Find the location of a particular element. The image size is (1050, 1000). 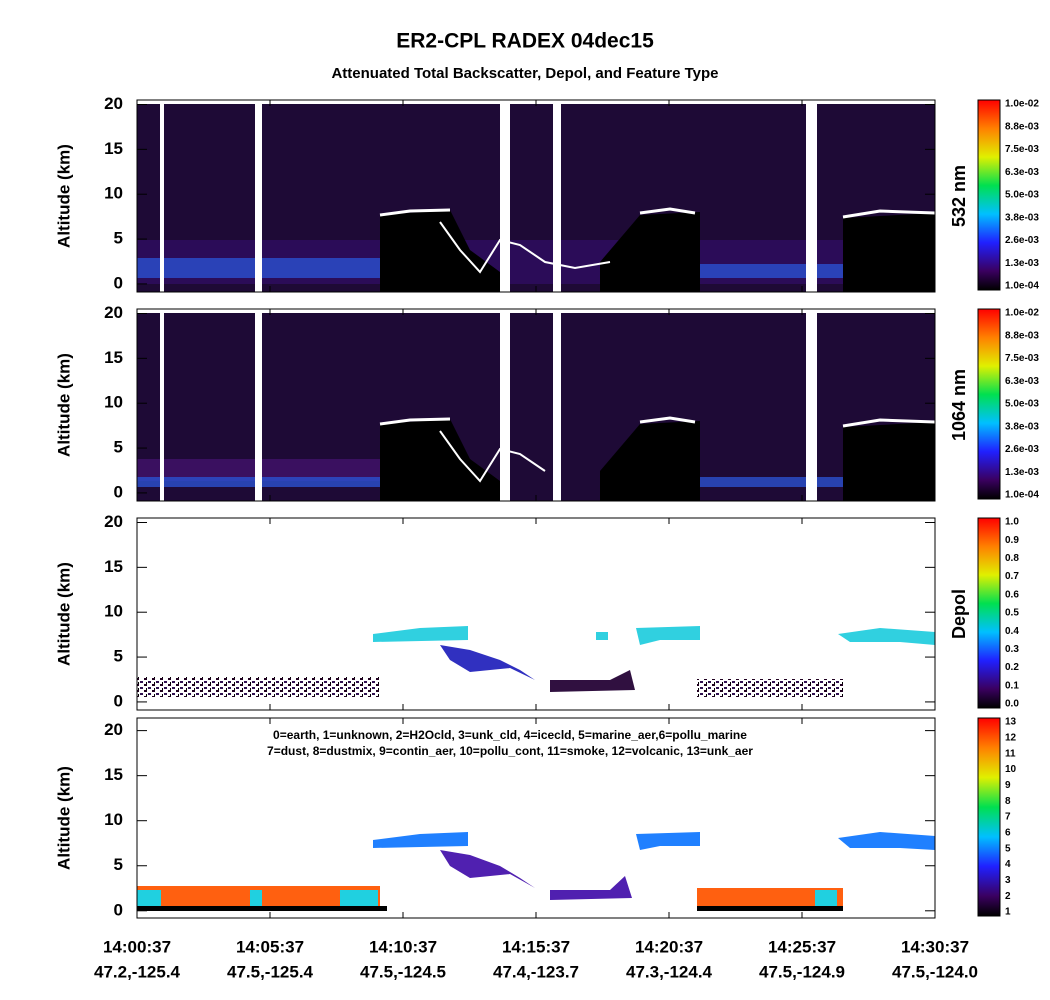

colorbar-title: 532 nm is located at coordinates (959, 196).